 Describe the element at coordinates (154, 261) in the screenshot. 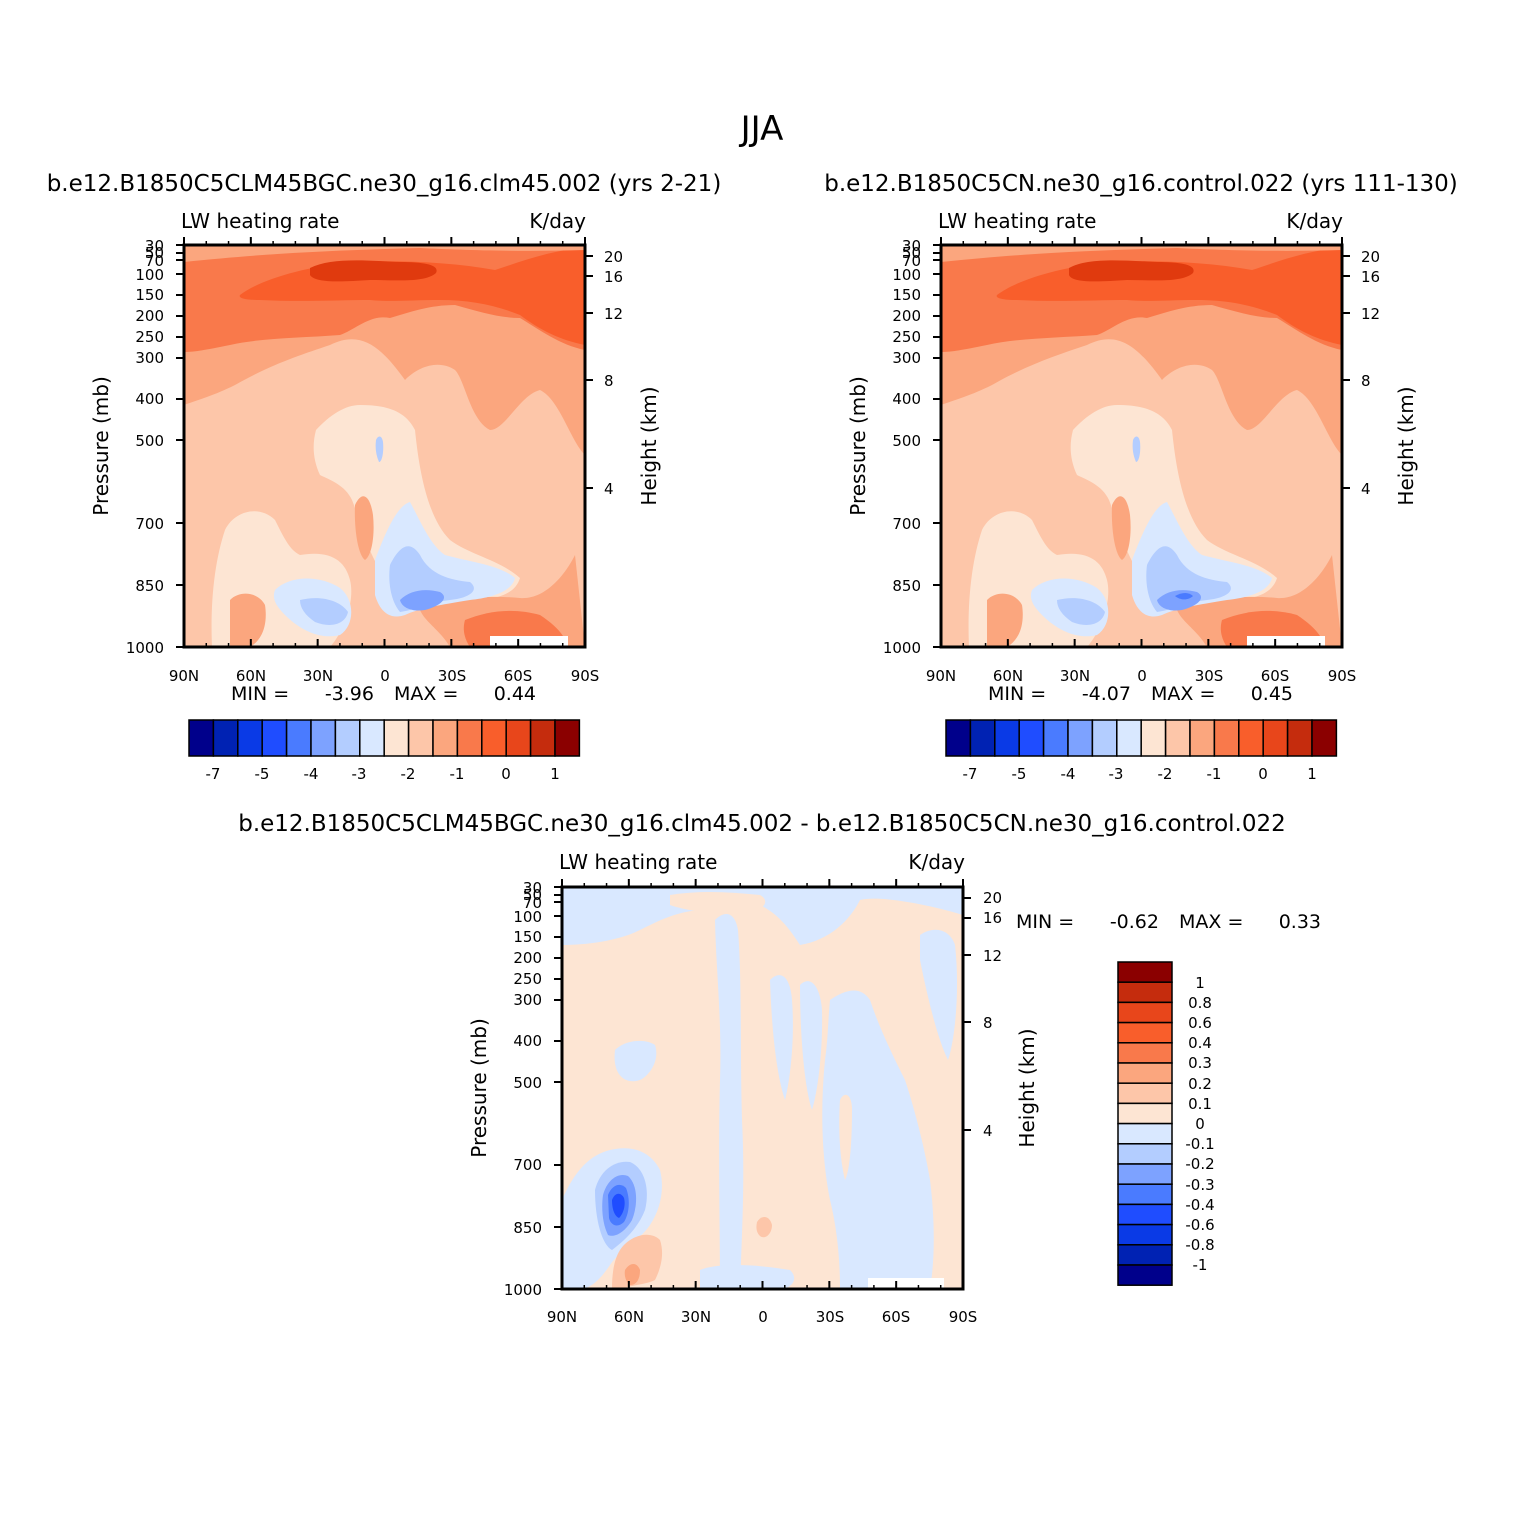

I see `y-tick-label: 70` at that location.